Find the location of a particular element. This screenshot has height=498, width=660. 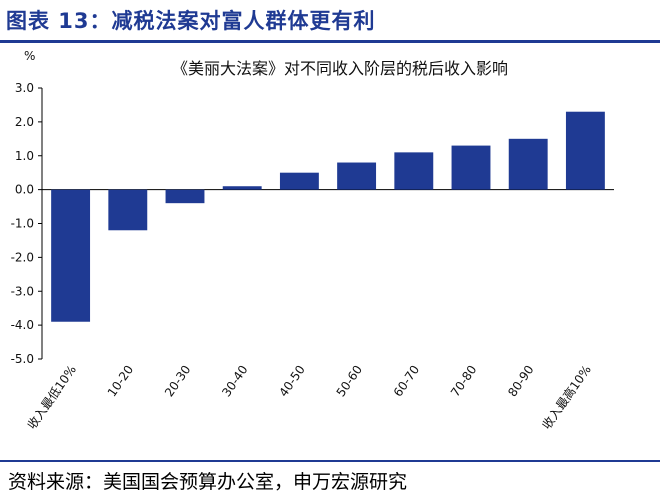

y-axis-ticks: 3.0 2.0 1.0 0.0 -1.0 -2.0 -3.0 -4.0 -5.0 is located at coordinates (26, 223).